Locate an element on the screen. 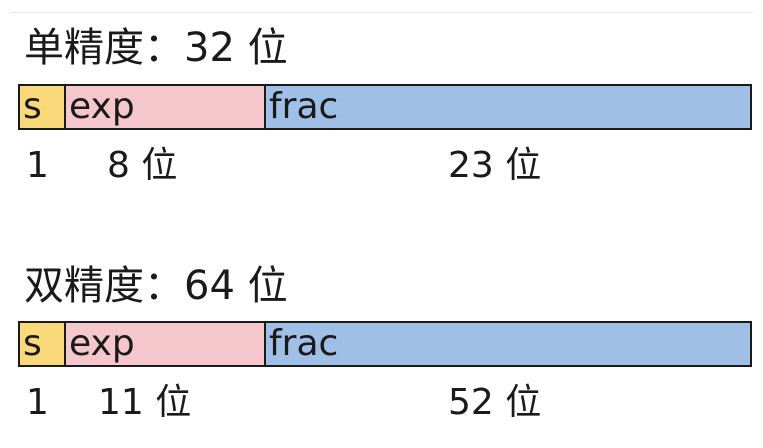 This screenshot has width=763, height=448. double-exponent-field: exp is located at coordinates (166, 344).